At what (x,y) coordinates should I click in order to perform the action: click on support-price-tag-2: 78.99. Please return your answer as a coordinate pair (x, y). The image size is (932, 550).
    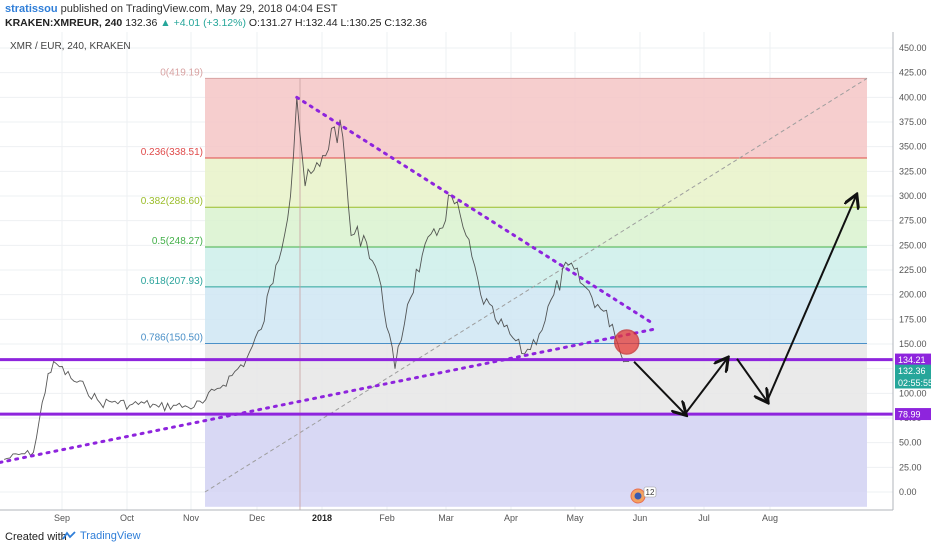
    Looking at the image, I should click on (909, 415).